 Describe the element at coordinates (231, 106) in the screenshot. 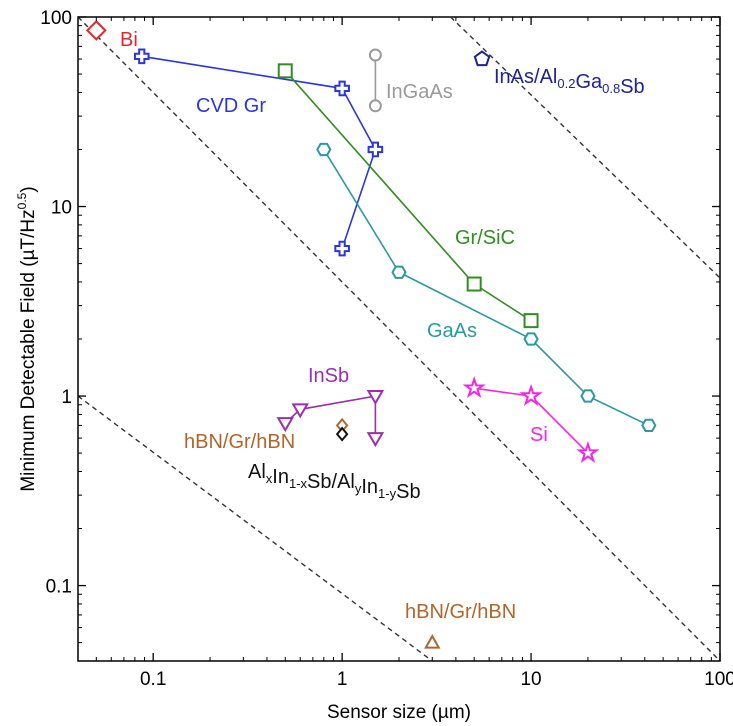

I see `label-cvd-gr: CVD Gr` at that location.